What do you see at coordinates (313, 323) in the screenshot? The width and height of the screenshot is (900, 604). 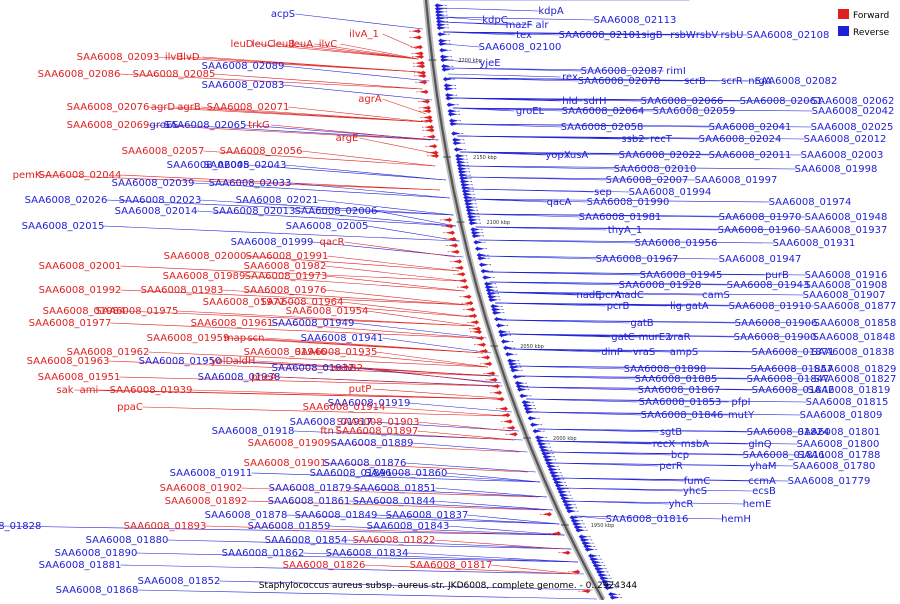 I see `gene-label: SAA6008_01949` at bounding box center [313, 323].